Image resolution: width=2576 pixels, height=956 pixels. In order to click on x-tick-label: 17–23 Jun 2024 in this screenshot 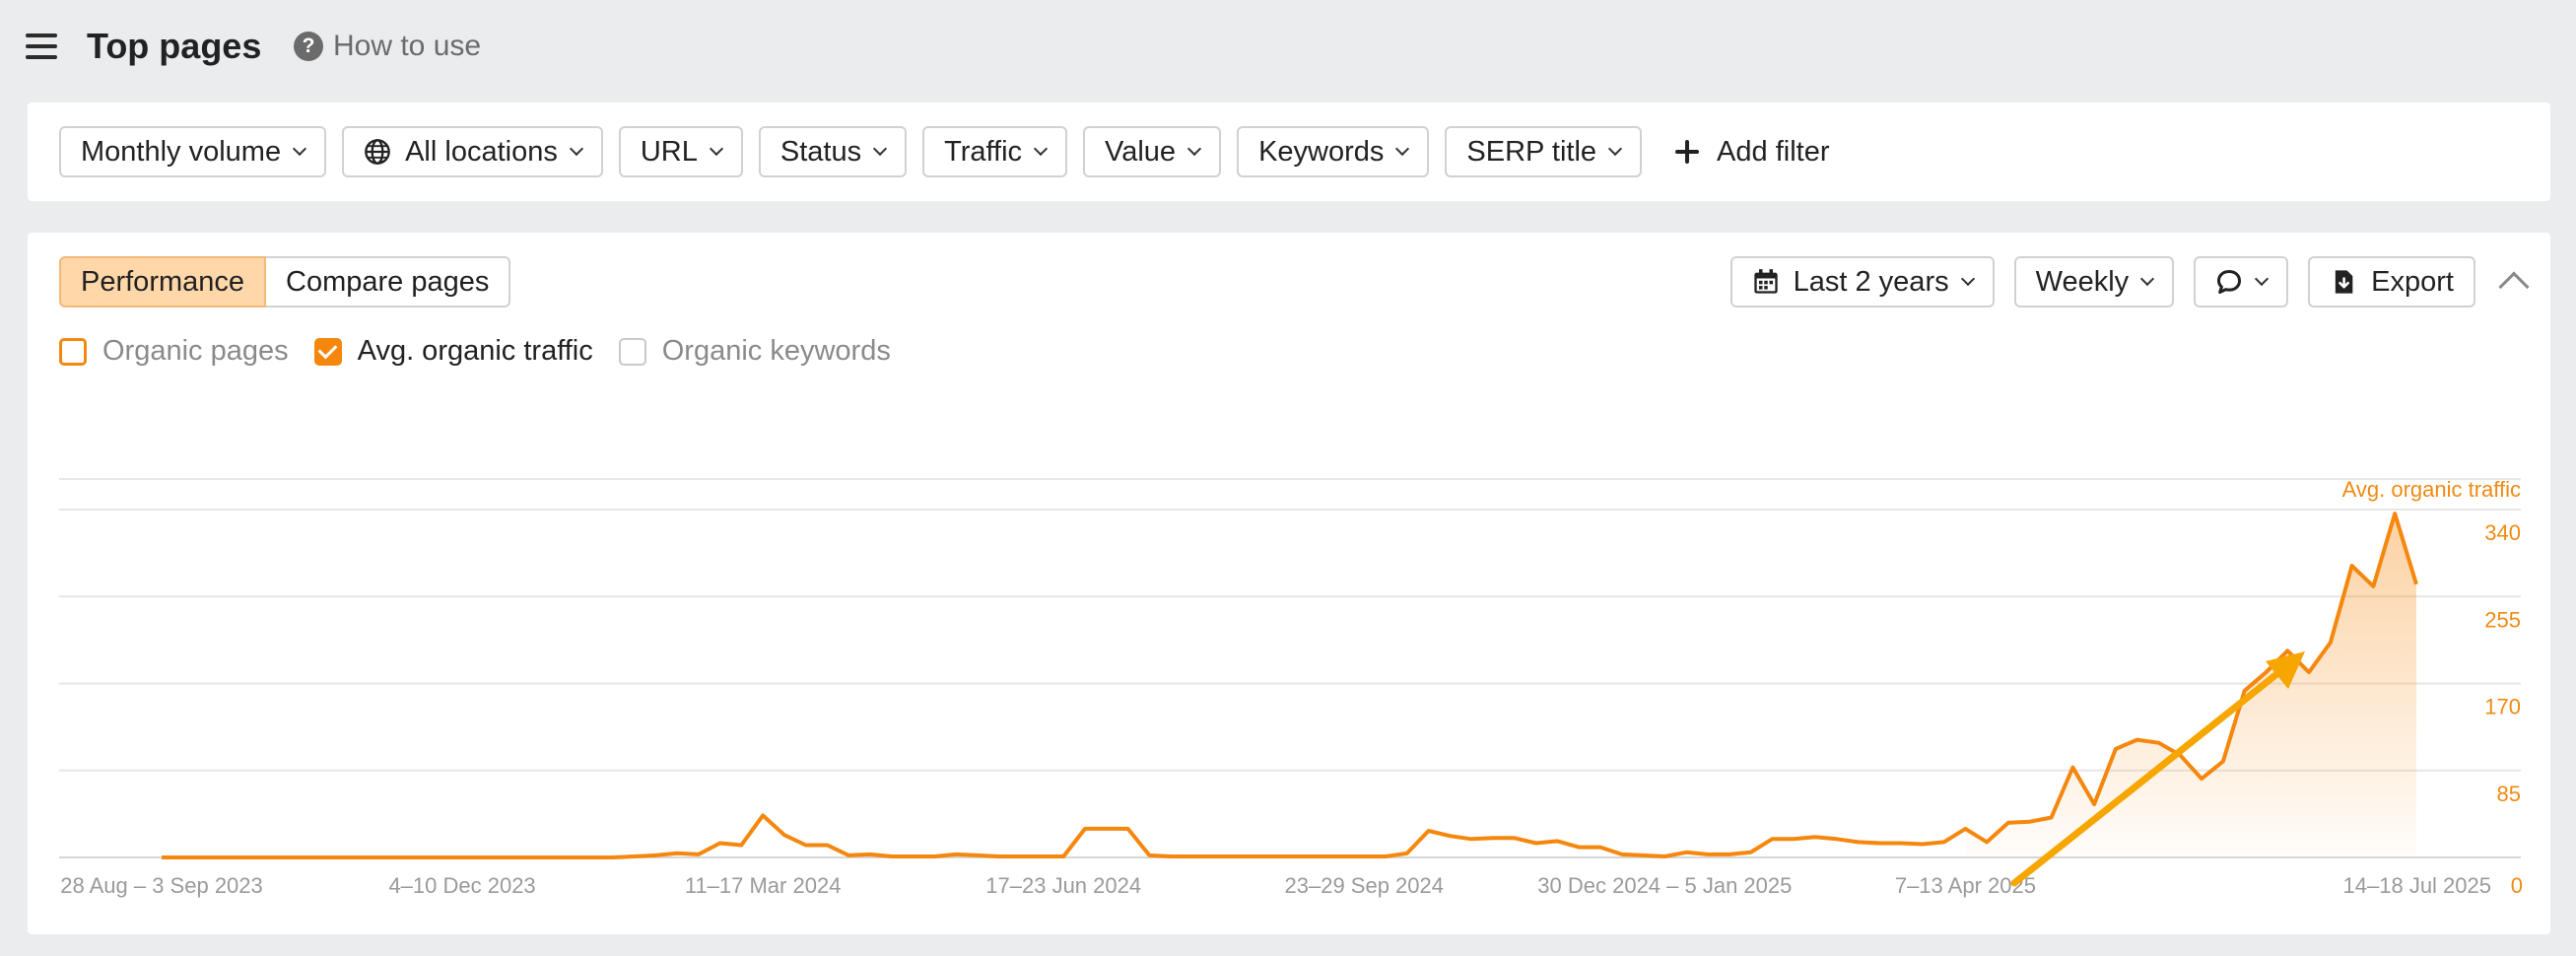, I will do `click(1063, 886)`.